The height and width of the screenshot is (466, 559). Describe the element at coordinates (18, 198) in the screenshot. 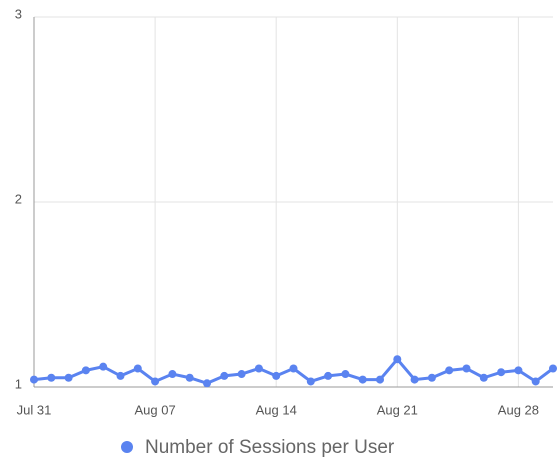

I see `y-tick-label: 2` at that location.